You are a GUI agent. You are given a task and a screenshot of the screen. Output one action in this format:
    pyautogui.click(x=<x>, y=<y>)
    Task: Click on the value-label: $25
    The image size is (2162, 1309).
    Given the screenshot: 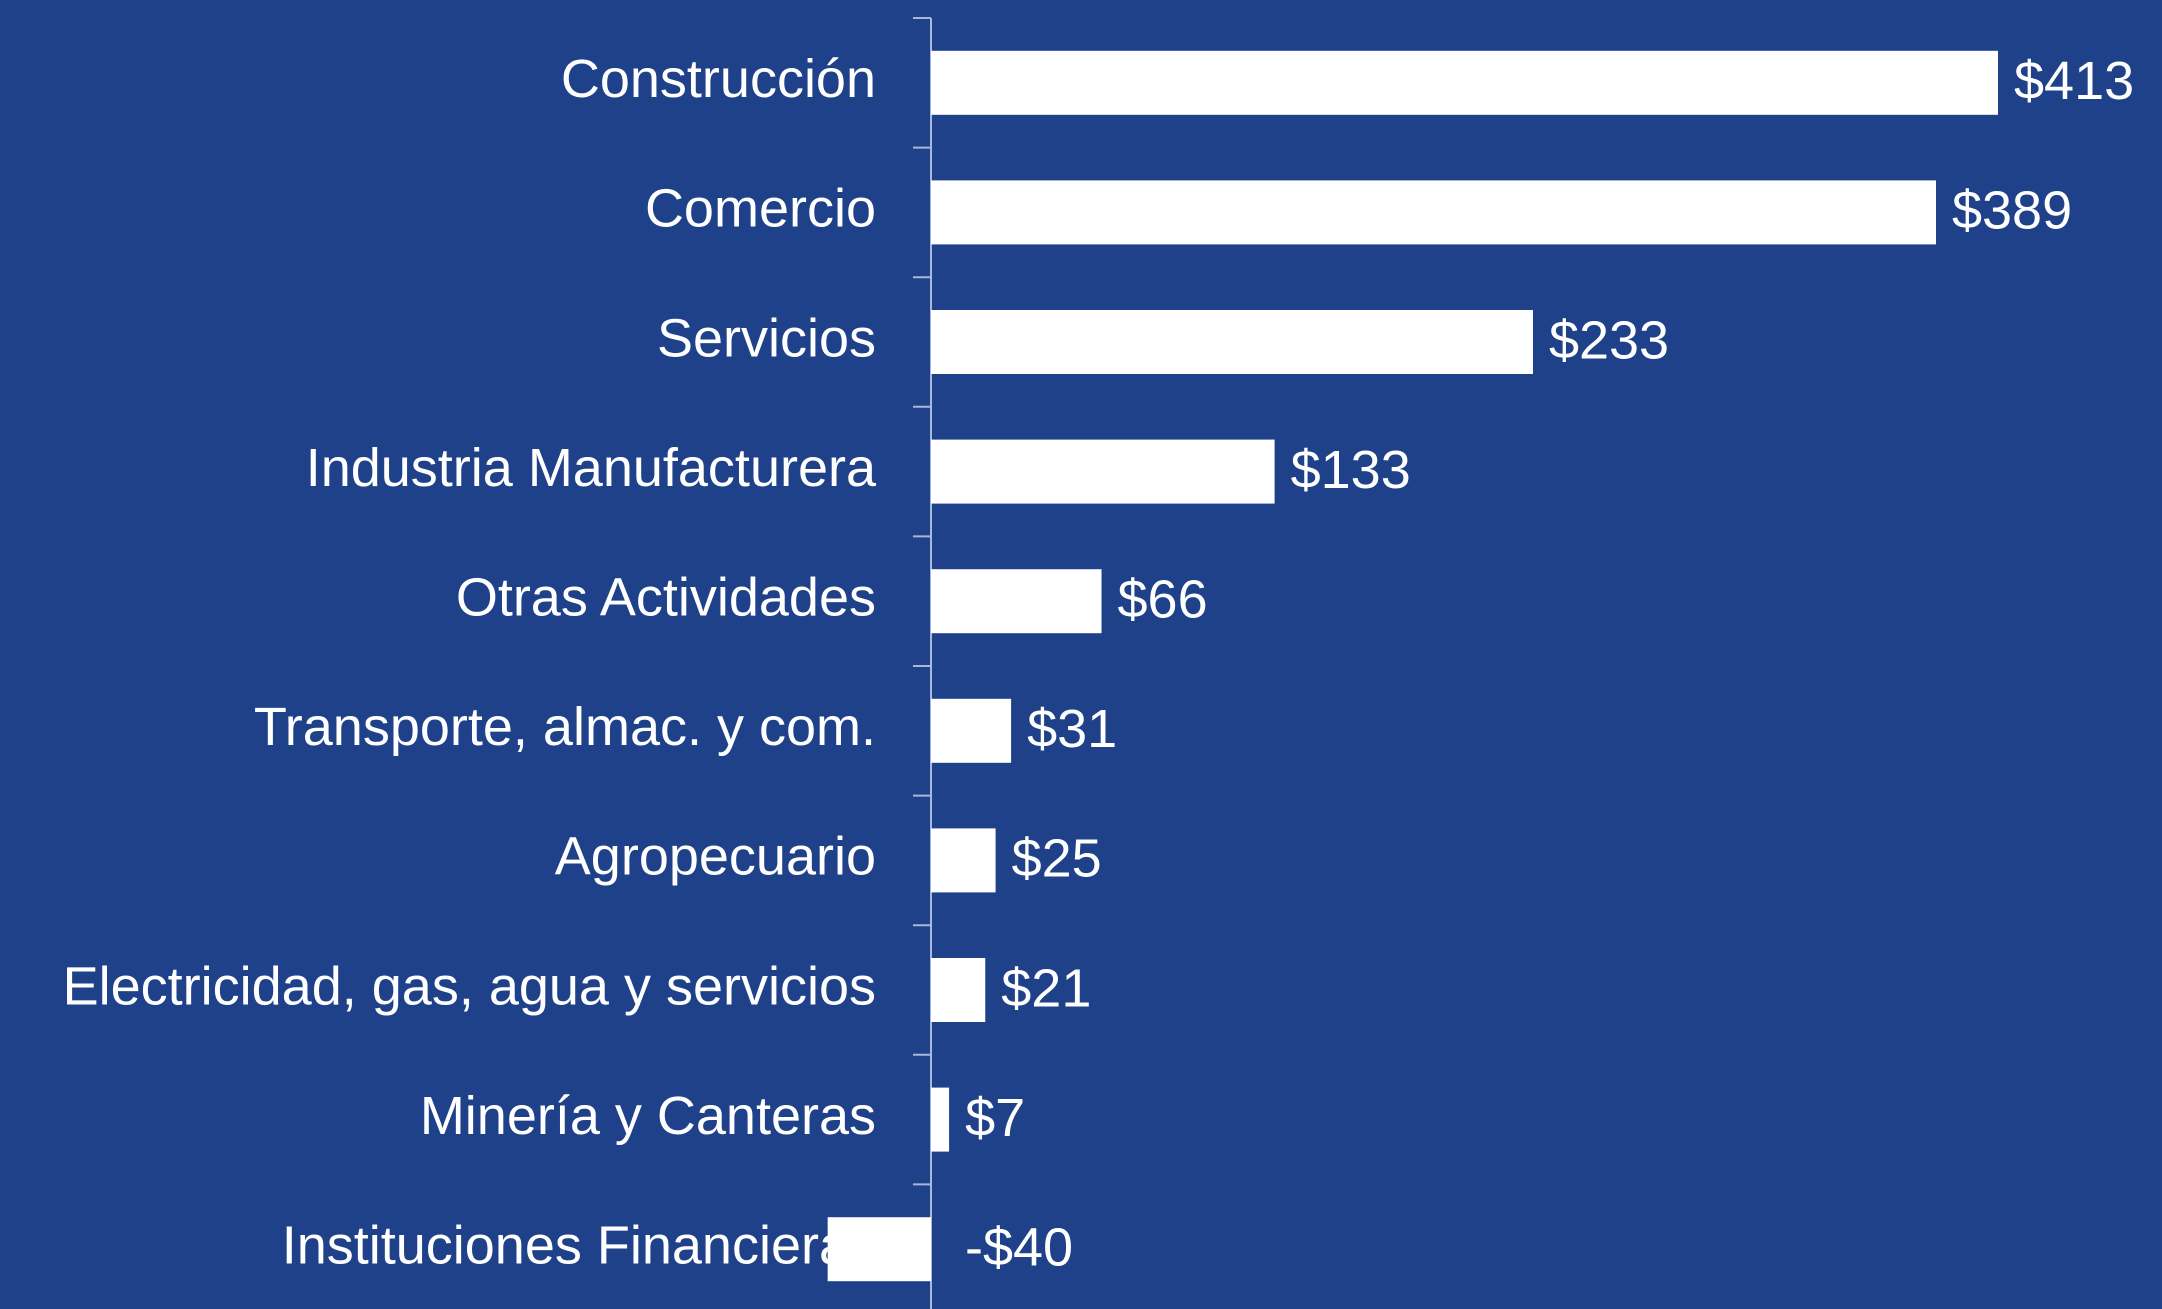 What is the action you would take?
    pyautogui.click(x=1057, y=859)
    